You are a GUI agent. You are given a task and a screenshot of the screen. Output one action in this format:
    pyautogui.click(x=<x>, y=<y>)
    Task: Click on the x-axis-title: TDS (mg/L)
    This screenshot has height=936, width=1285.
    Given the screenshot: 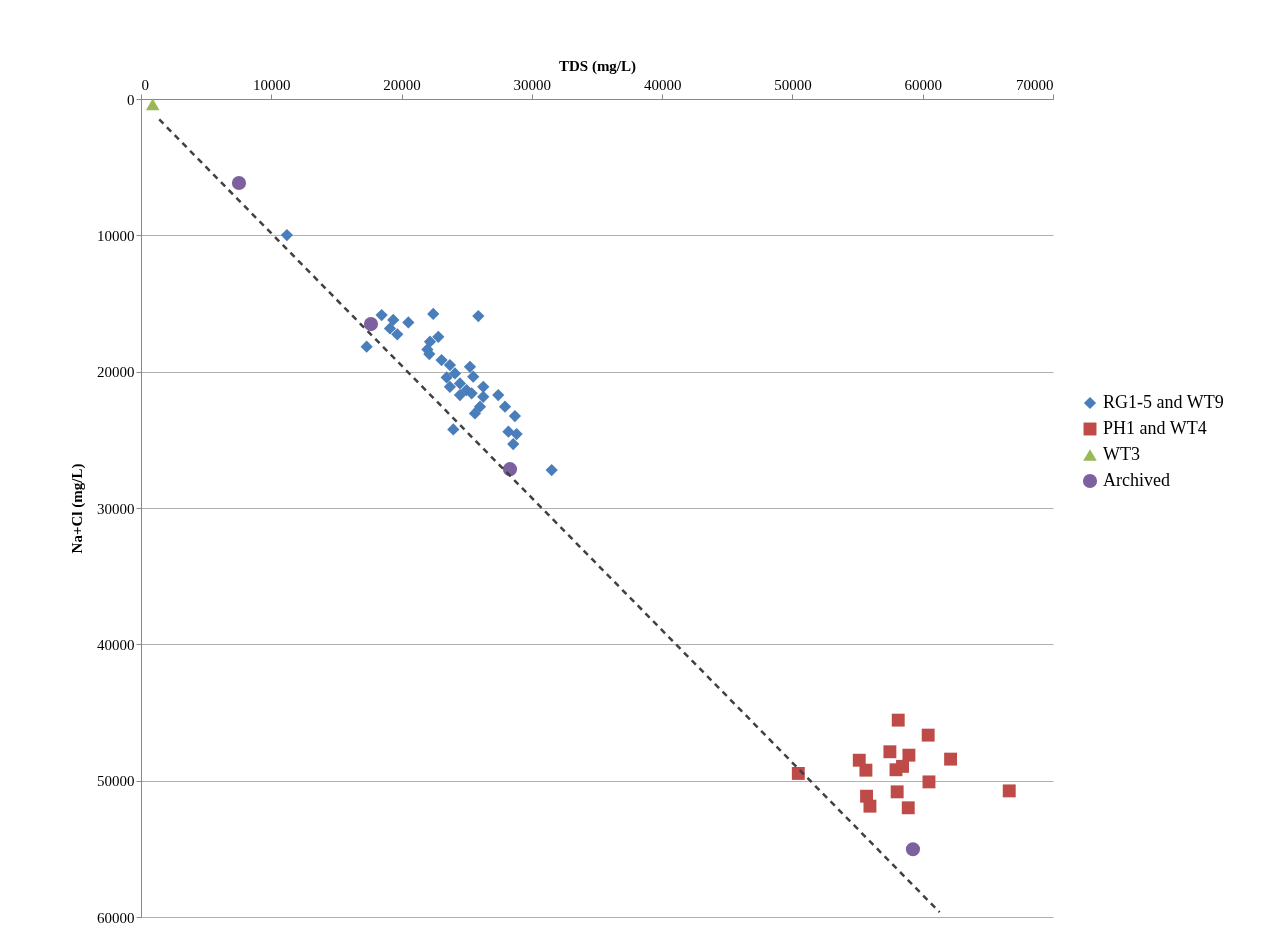 What is the action you would take?
    pyautogui.click(x=597, y=66)
    